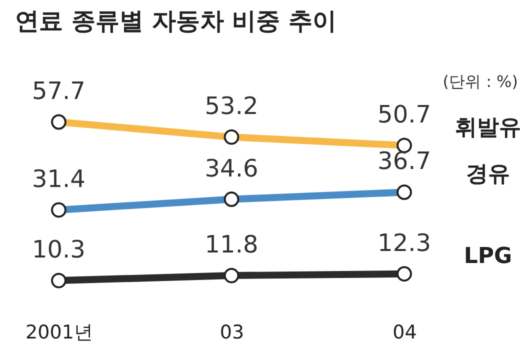  What do you see at coordinates (404, 114) in the screenshot?
I see `data-label: 50.7` at bounding box center [404, 114].